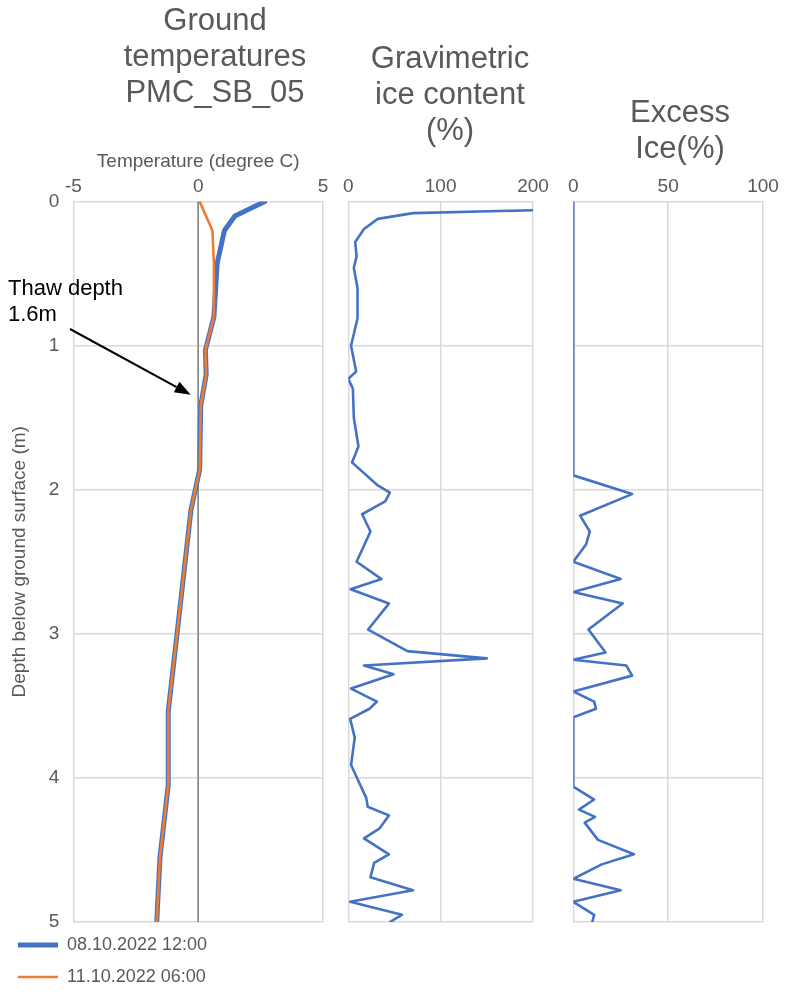 This screenshot has height=1005, width=786. I want to click on legend-label: 11.10.2022 06:00, so click(136, 975).